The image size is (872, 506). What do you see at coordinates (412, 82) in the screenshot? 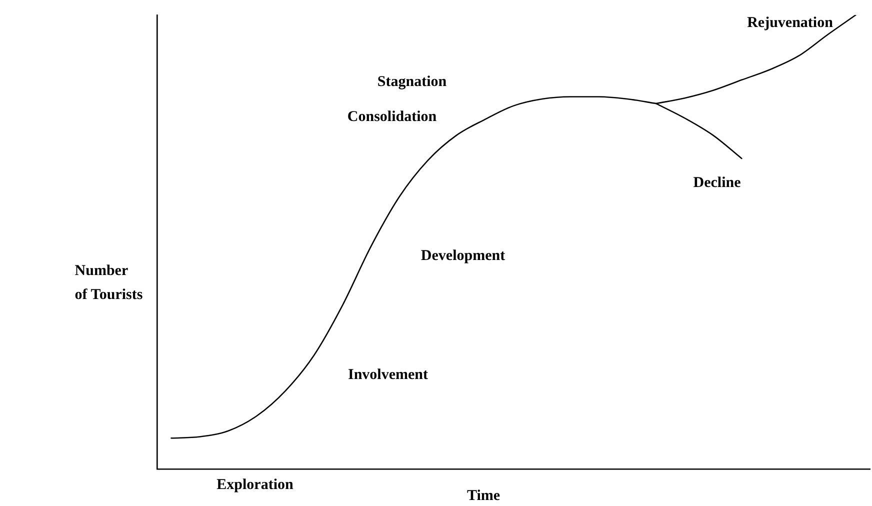
I see `annotation: Stagnation` at bounding box center [412, 82].